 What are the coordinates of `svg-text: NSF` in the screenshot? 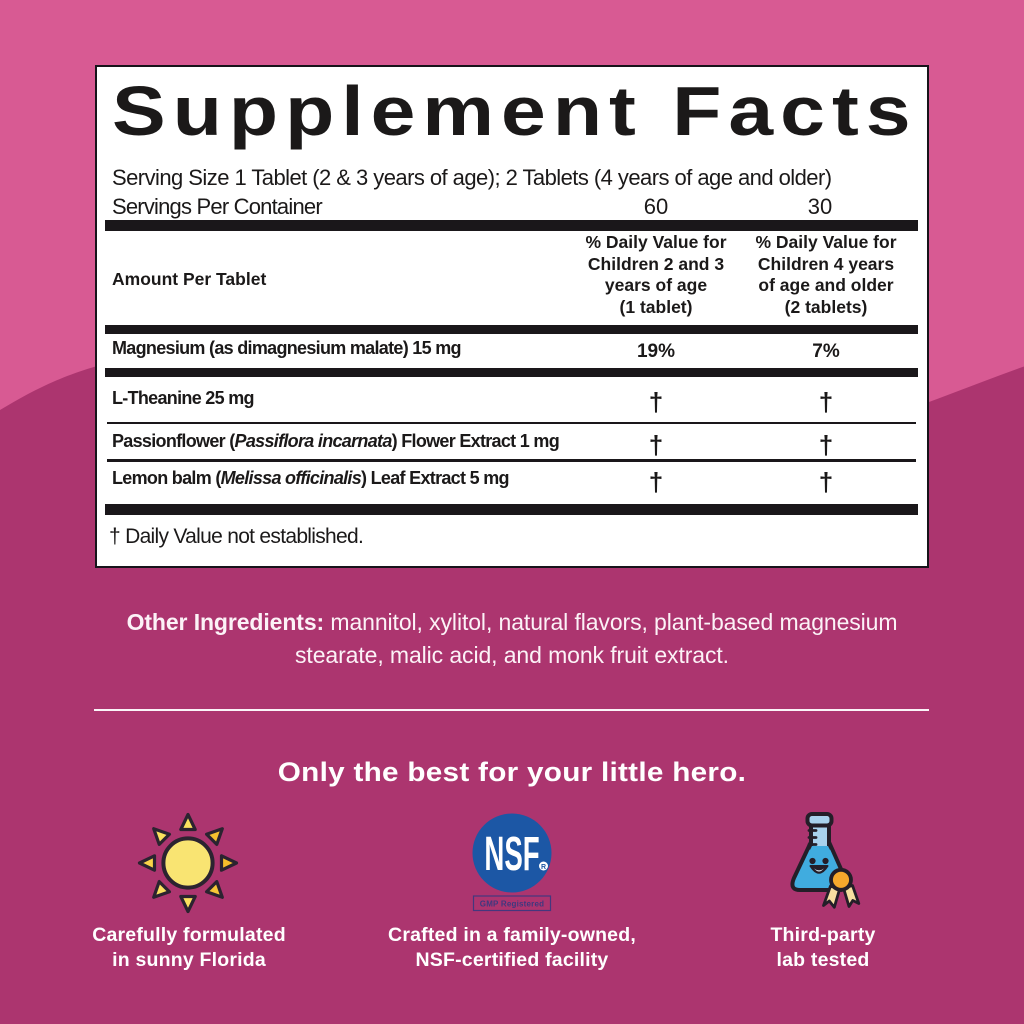 It's located at (511, 854).